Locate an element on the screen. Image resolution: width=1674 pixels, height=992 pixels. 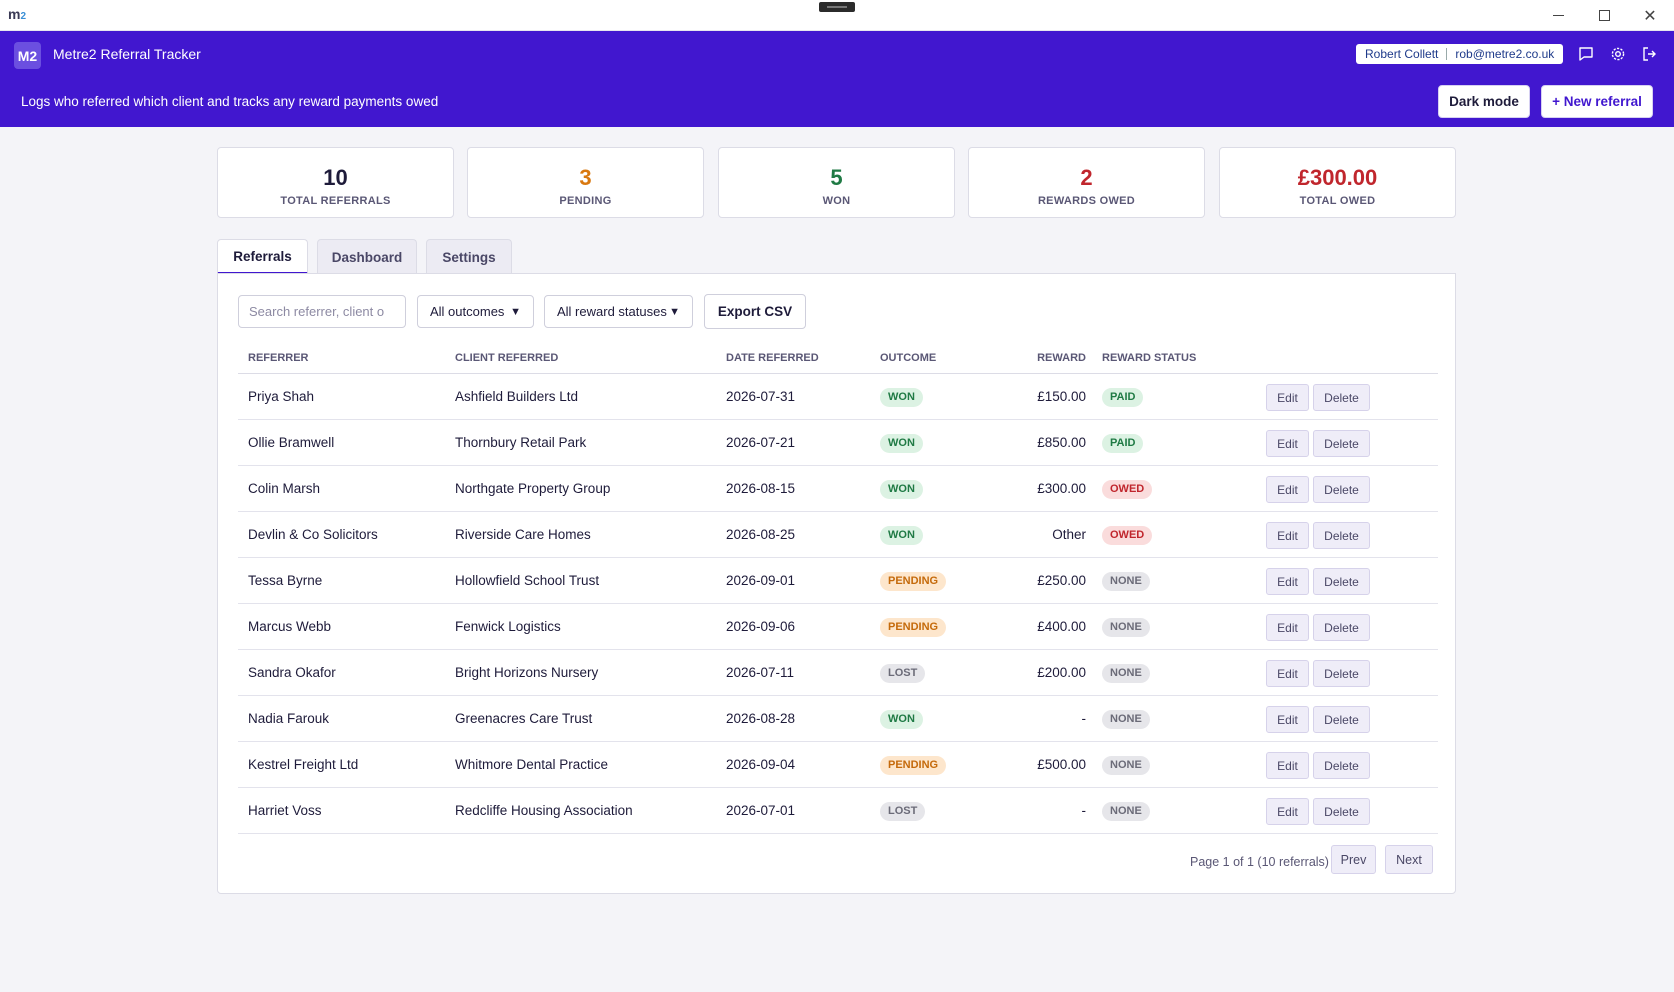
minimize-button is located at coordinates (1558, 15).